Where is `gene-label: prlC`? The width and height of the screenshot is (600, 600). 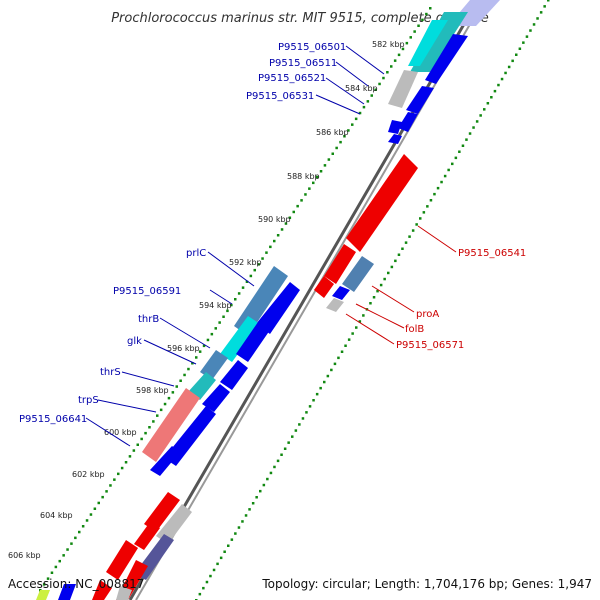 gene-label: prlC is located at coordinates (196, 253).